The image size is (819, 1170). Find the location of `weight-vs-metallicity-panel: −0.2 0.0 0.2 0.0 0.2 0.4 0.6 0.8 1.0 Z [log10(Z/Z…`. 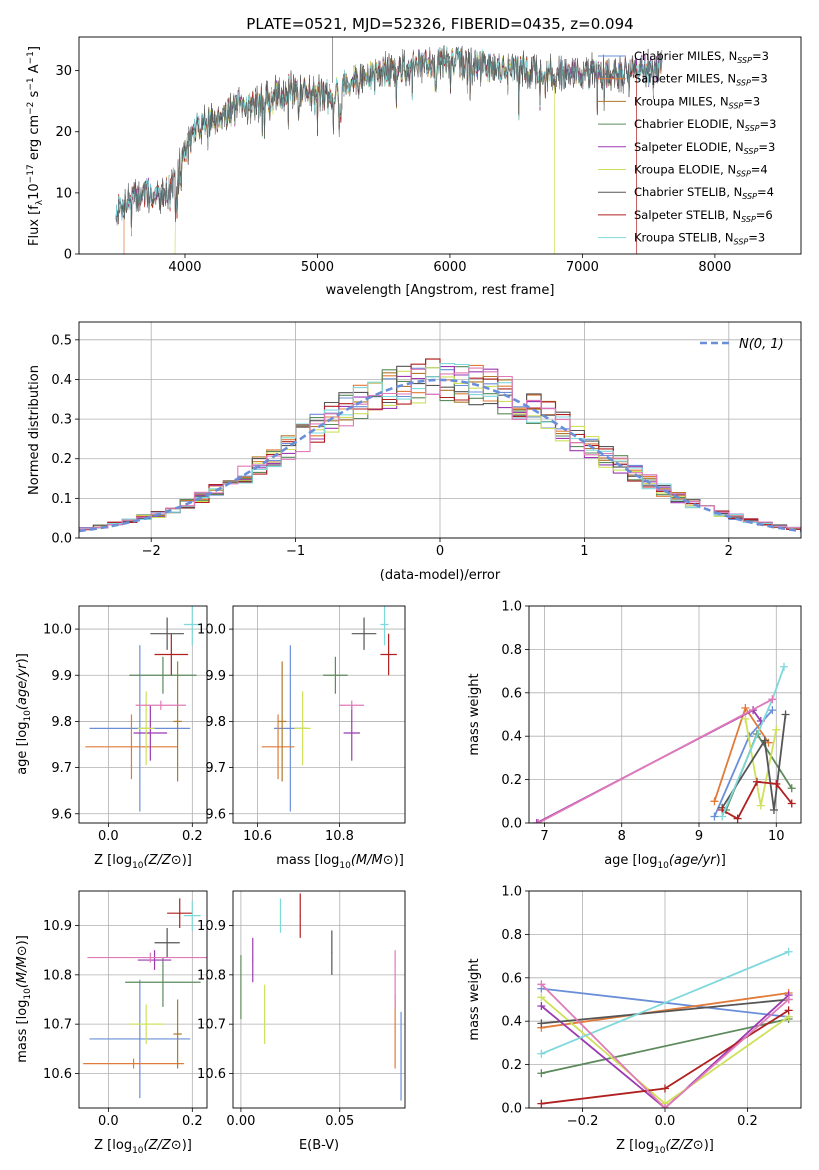

weight-vs-metallicity-panel: −0.2 0.0 0.2 0.0 0.2 0.4 0.6 0.8 1.0 Z [log10(Z/Z… is located at coordinates (634, 1020).